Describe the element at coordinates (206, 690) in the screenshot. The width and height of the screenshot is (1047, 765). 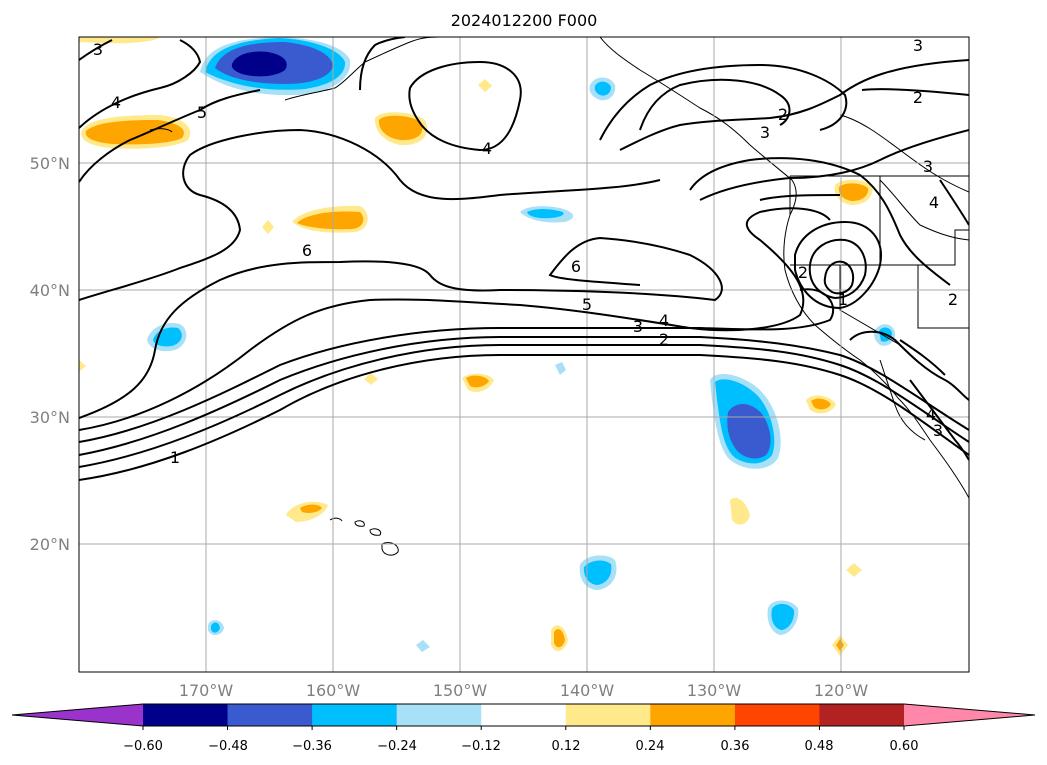
I see `lon-label: 170°W` at that location.